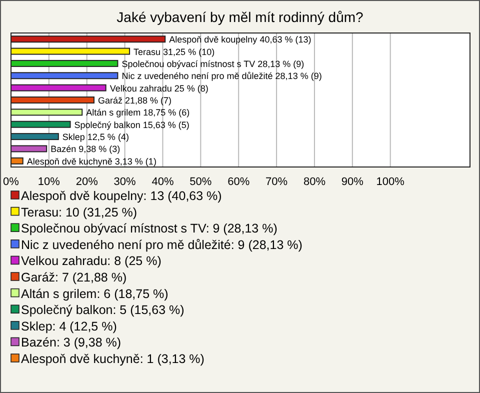 This screenshot has width=480, height=393. What do you see at coordinates (85, 149) in the screenshot?
I see `data-label: Bazén 9,38 % (3)` at bounding box center [85, 149].